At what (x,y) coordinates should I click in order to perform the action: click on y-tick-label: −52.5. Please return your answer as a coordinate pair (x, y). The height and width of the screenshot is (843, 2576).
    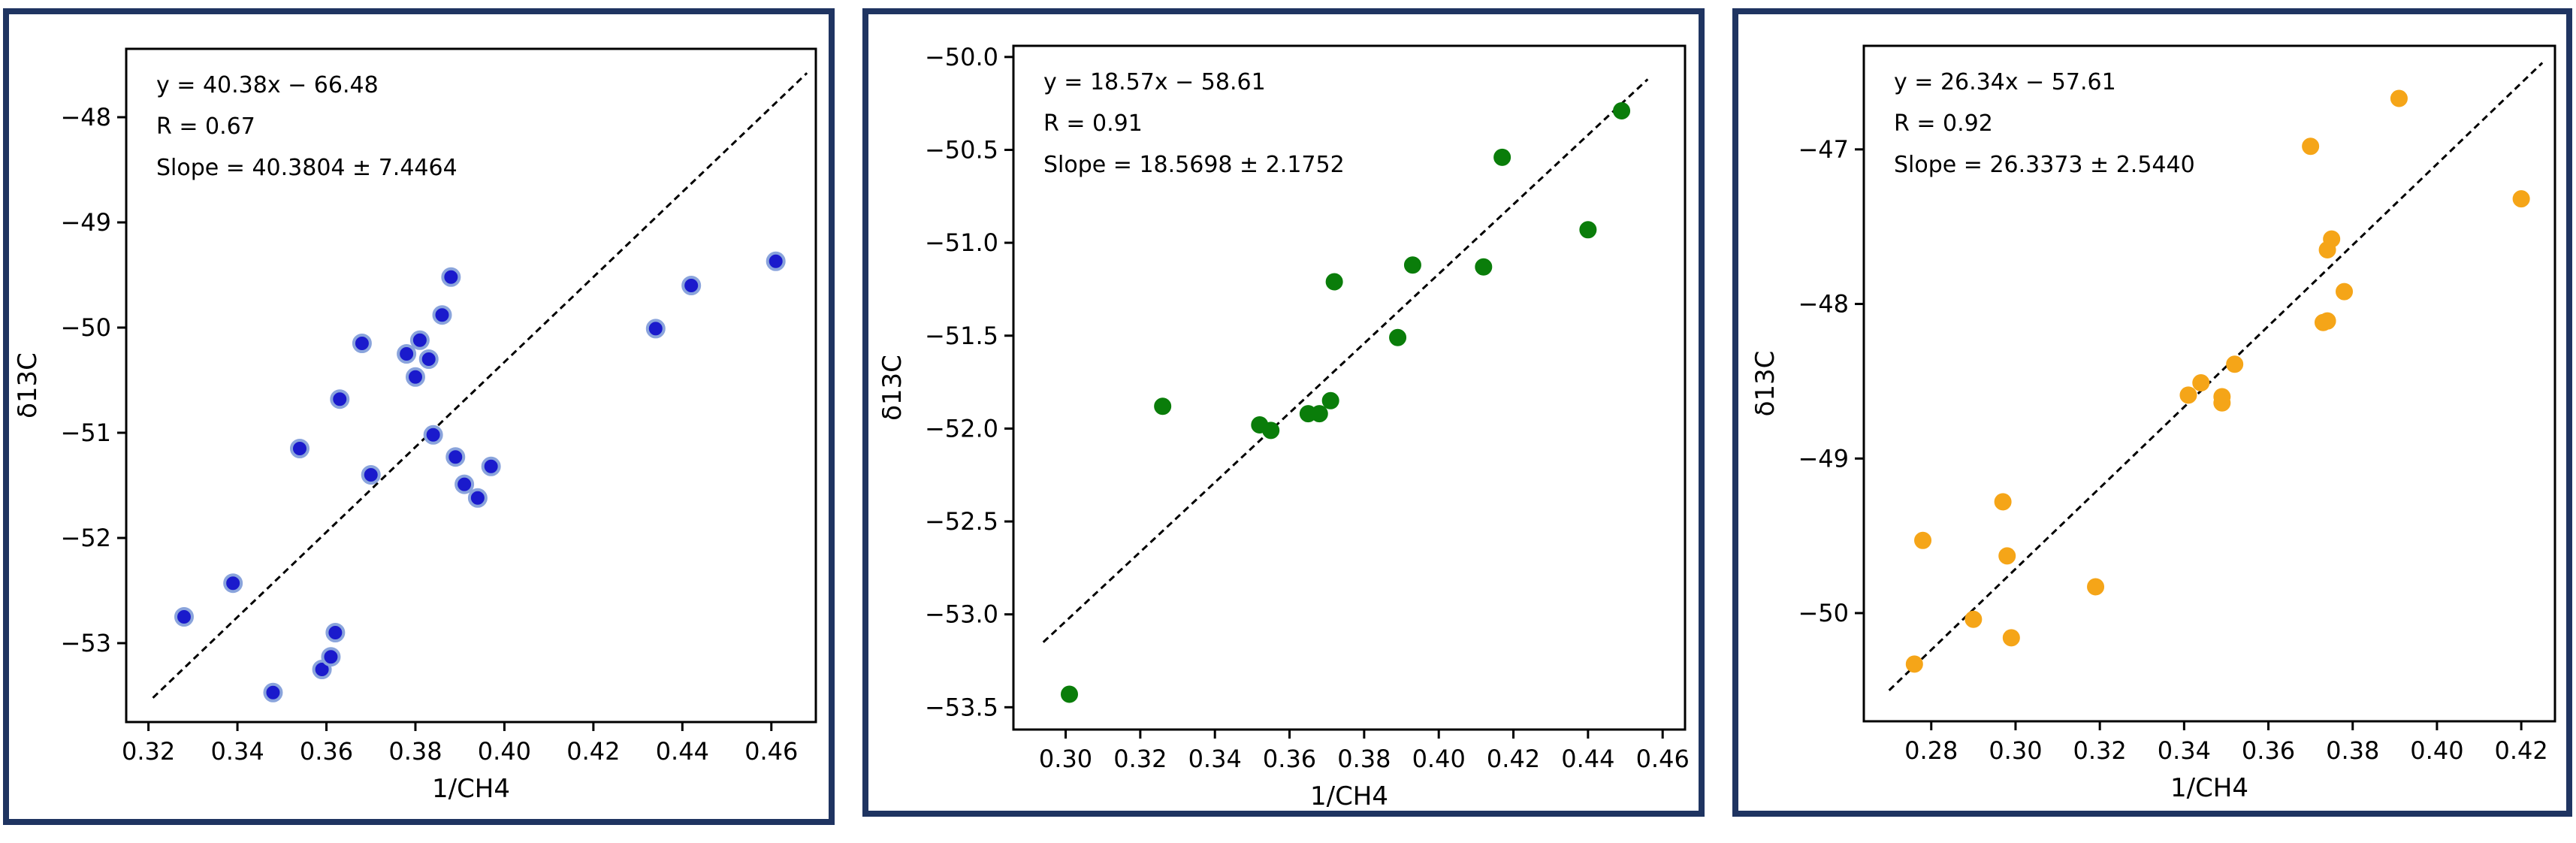
    Looking at the image, I should click on (961, 521).